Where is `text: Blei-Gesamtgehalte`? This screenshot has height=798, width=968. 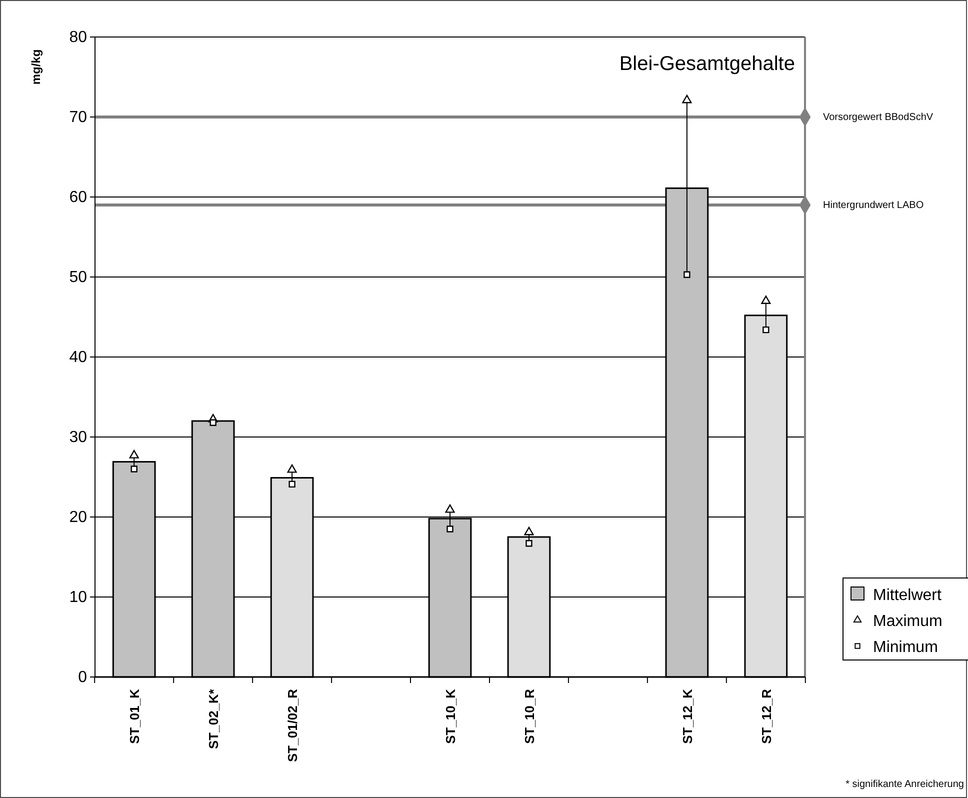
text: Blei-Gesamtgehalte is located at coordinates (707, 64).